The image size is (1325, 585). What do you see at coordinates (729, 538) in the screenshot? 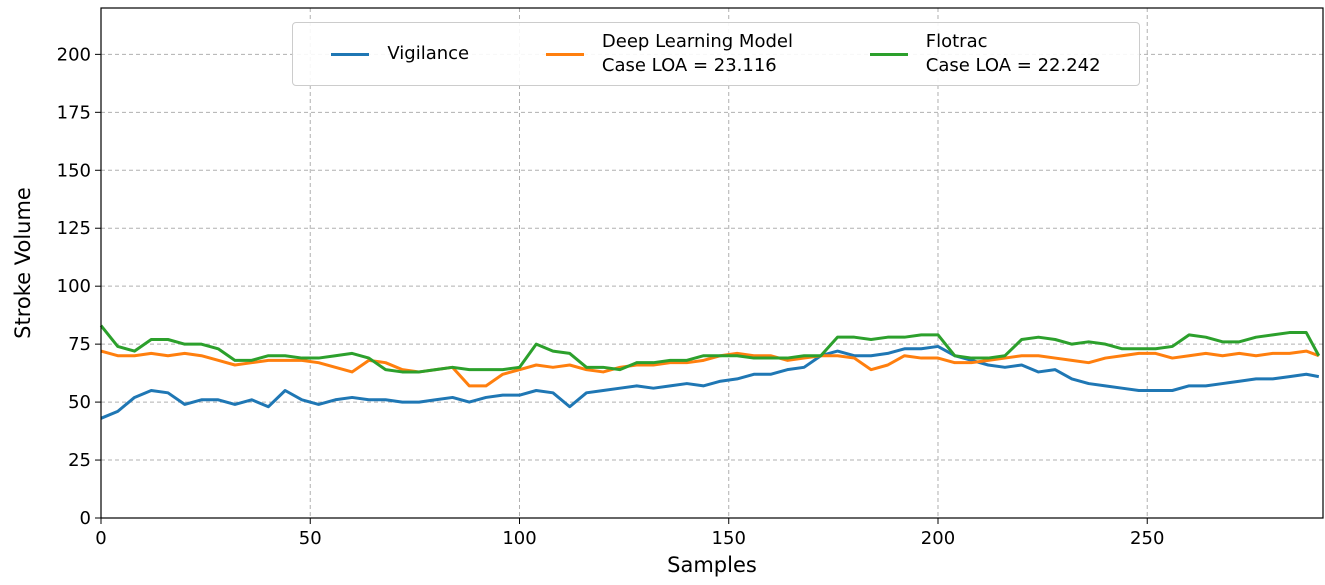
I see `x-tick-label: 150` at bounding box center [729, 538].